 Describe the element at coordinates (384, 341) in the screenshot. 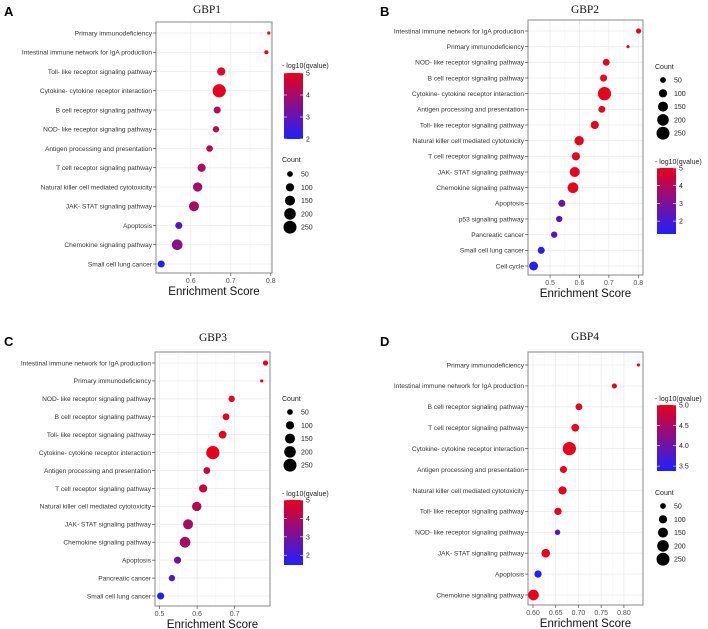

I see `panel-label: D` at that location.